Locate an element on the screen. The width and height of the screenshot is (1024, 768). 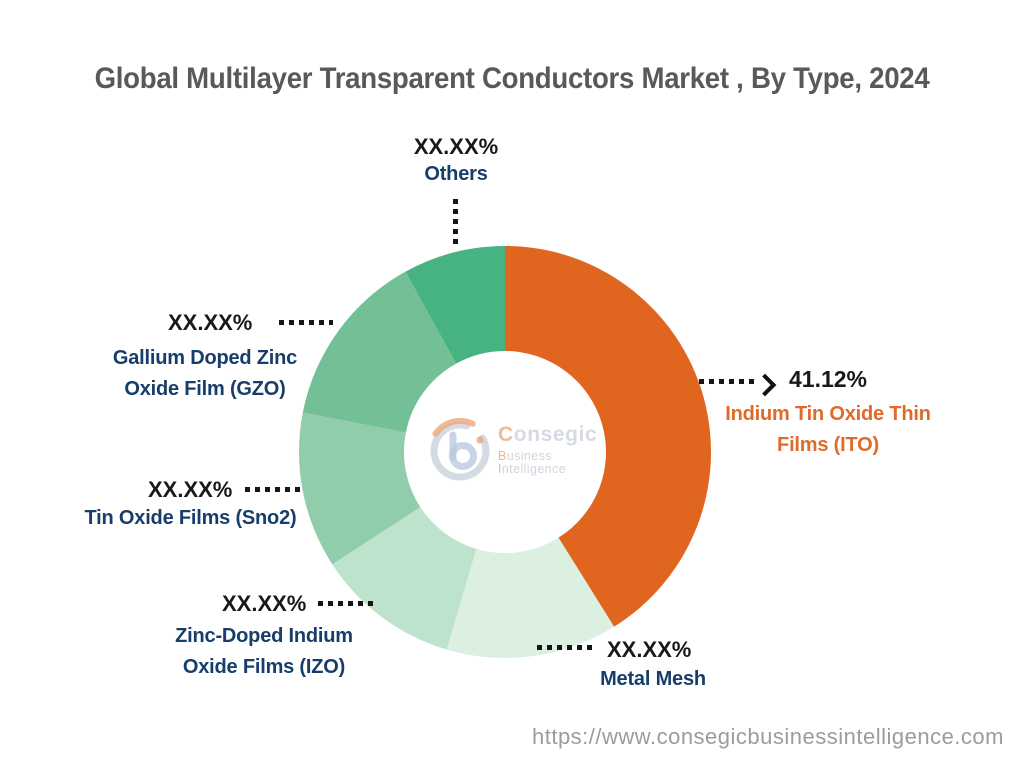
ito-label: Indium Tin Oxide Thin Films (ITO) is located at coordinates (828, 430).